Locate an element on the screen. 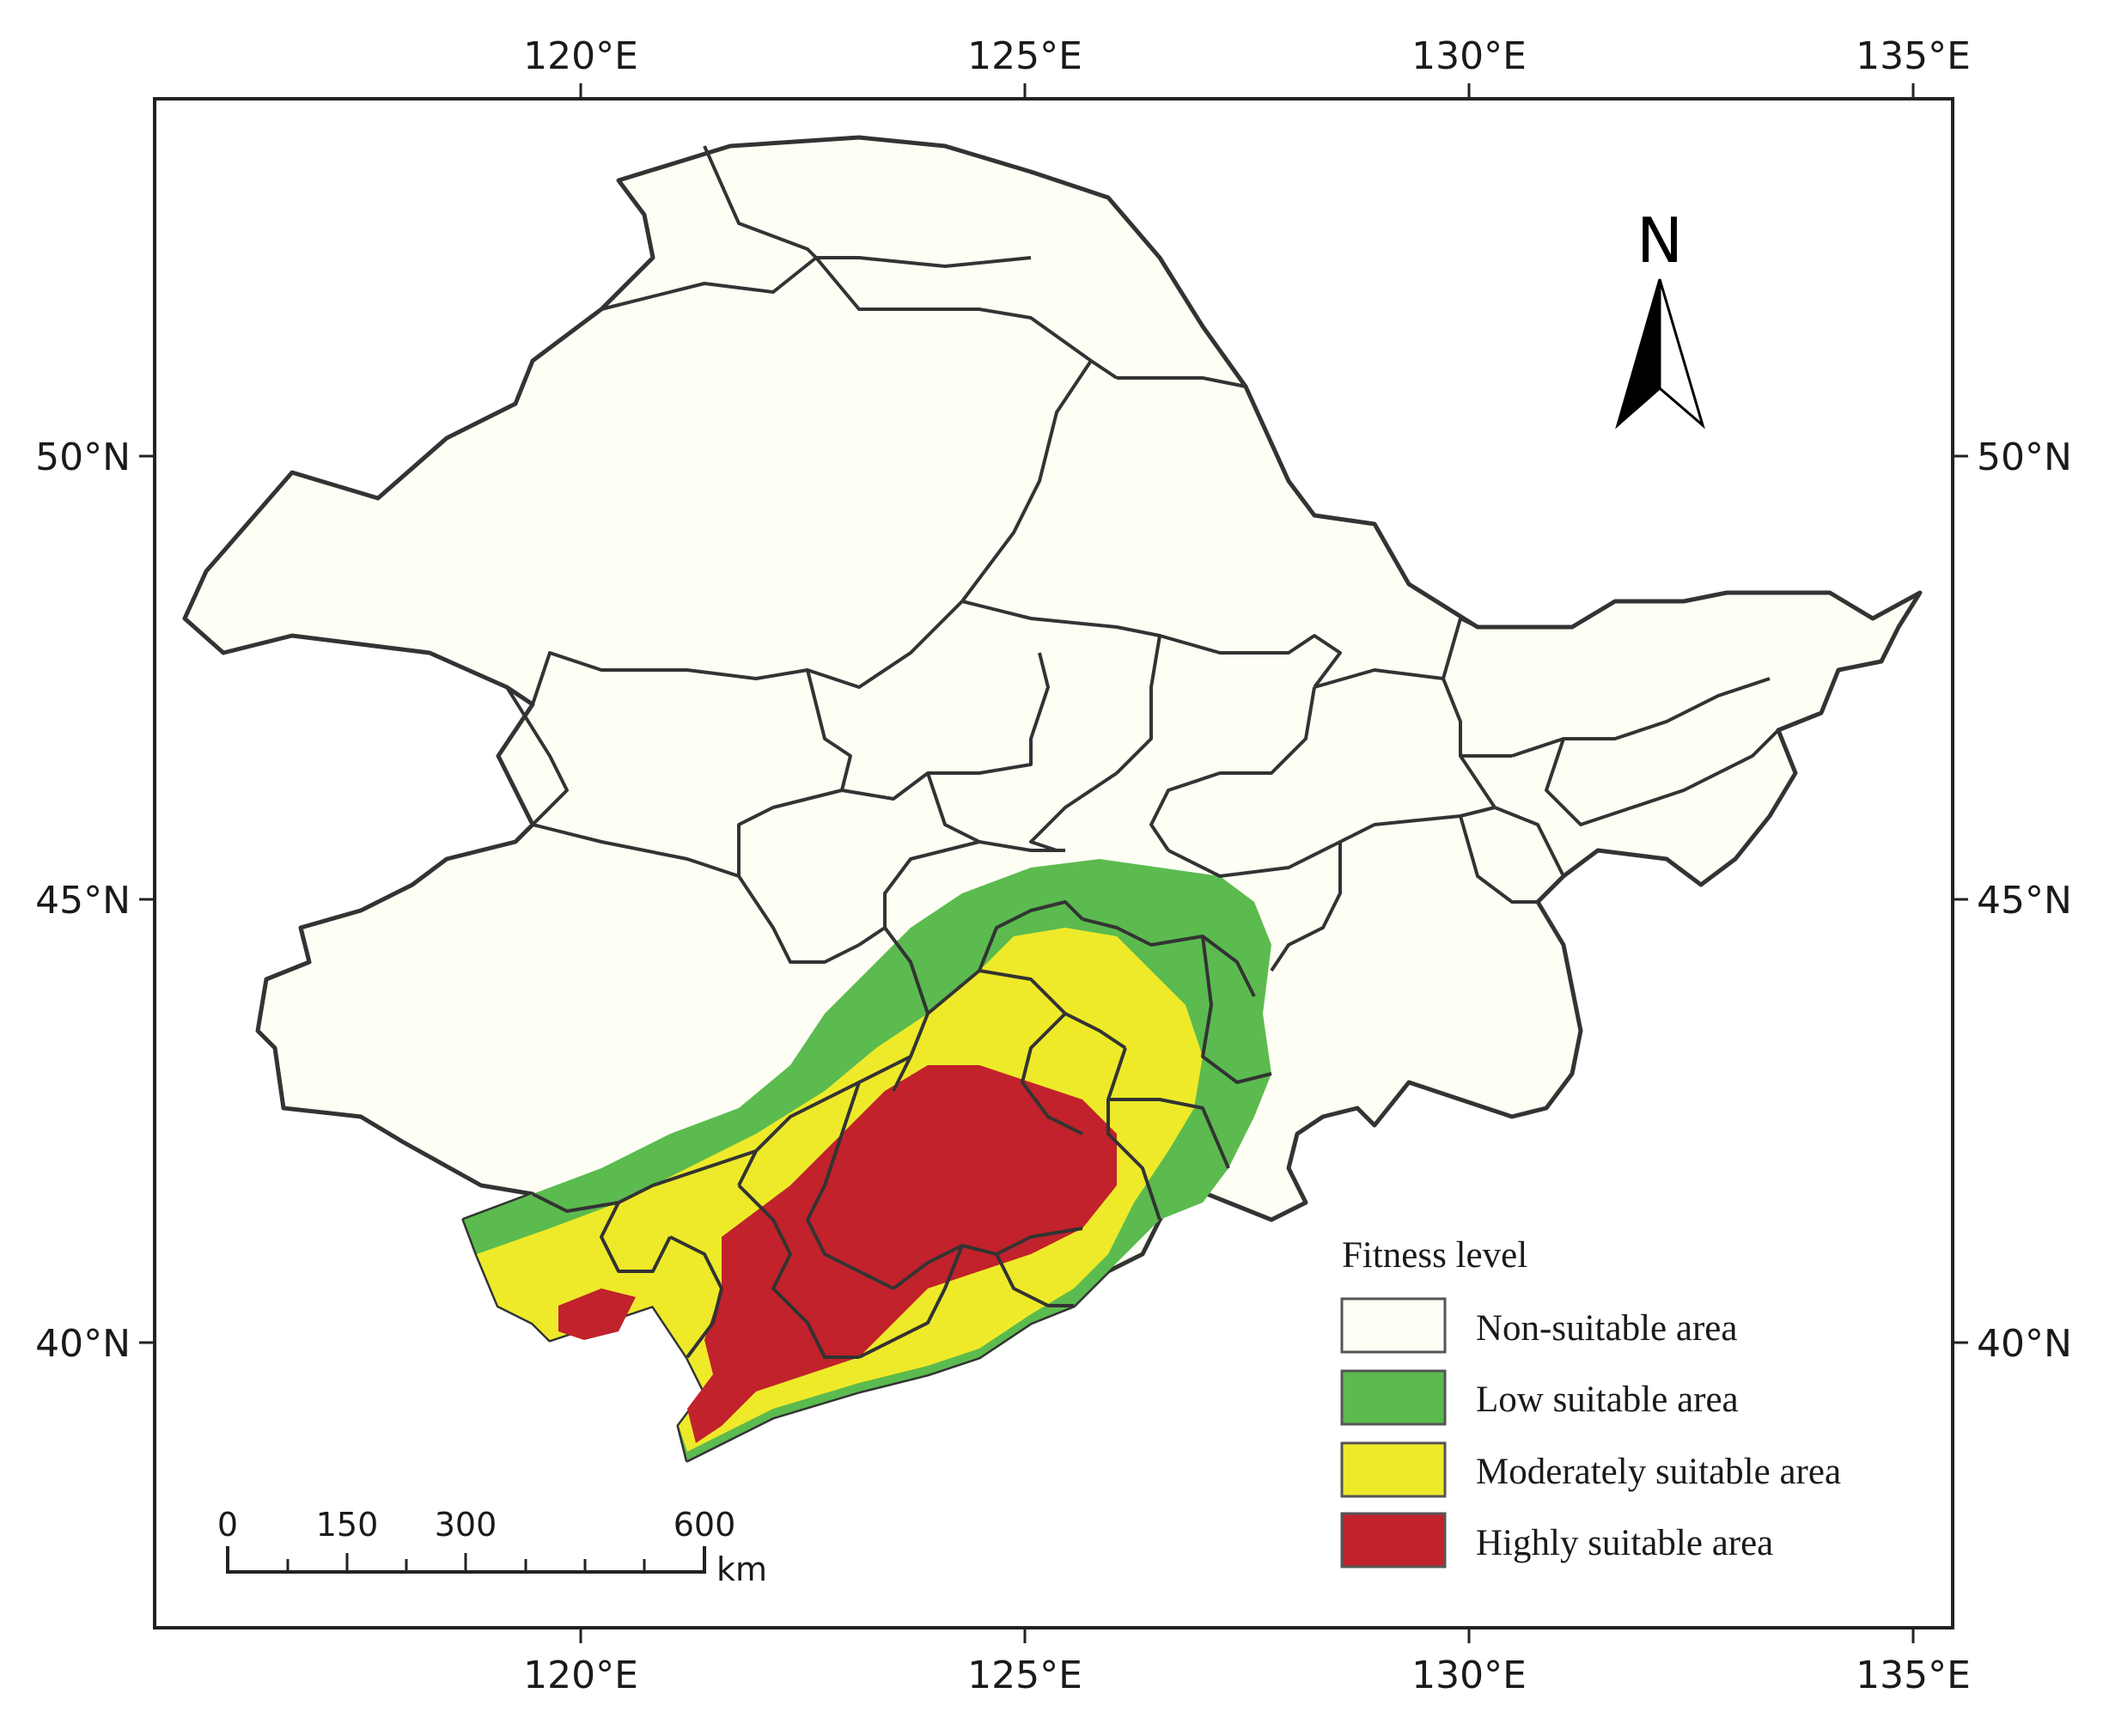  scale-label-150: 150 is located at coordinates (347, 1525).